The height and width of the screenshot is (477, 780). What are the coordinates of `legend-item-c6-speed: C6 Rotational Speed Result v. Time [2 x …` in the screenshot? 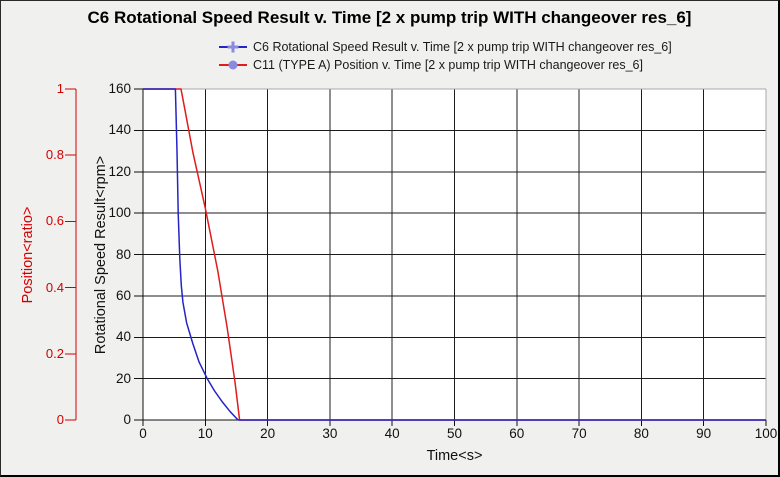 It's located at (445, 47).